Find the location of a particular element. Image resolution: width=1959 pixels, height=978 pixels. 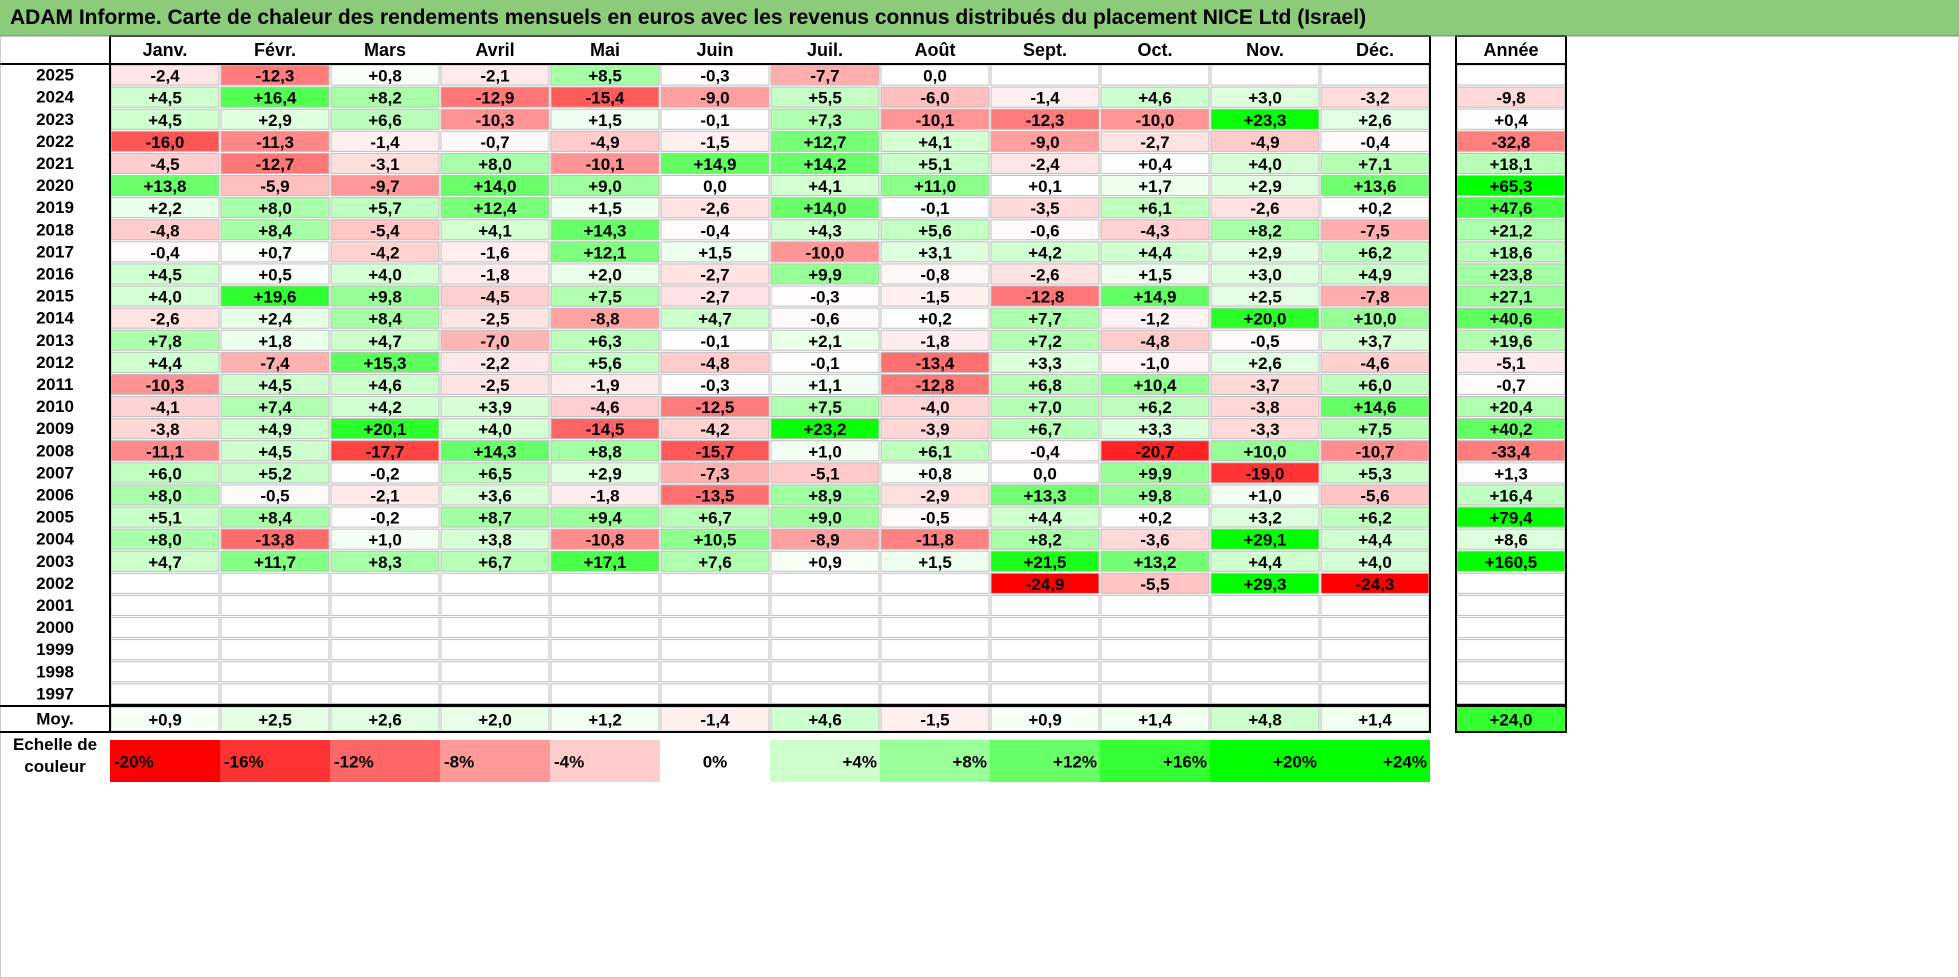

cell-value: -11,8 is located at coordinates (935, 540).